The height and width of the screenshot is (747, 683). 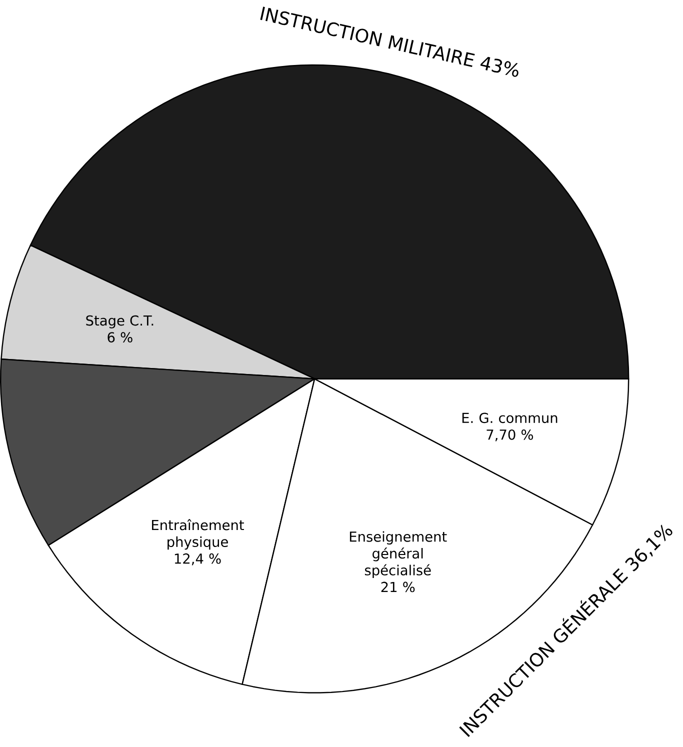 What do you see at coordinates (510, 435) in the screenshot?
I see `data-label: 7,70 %` at bounding box center [510, 435].